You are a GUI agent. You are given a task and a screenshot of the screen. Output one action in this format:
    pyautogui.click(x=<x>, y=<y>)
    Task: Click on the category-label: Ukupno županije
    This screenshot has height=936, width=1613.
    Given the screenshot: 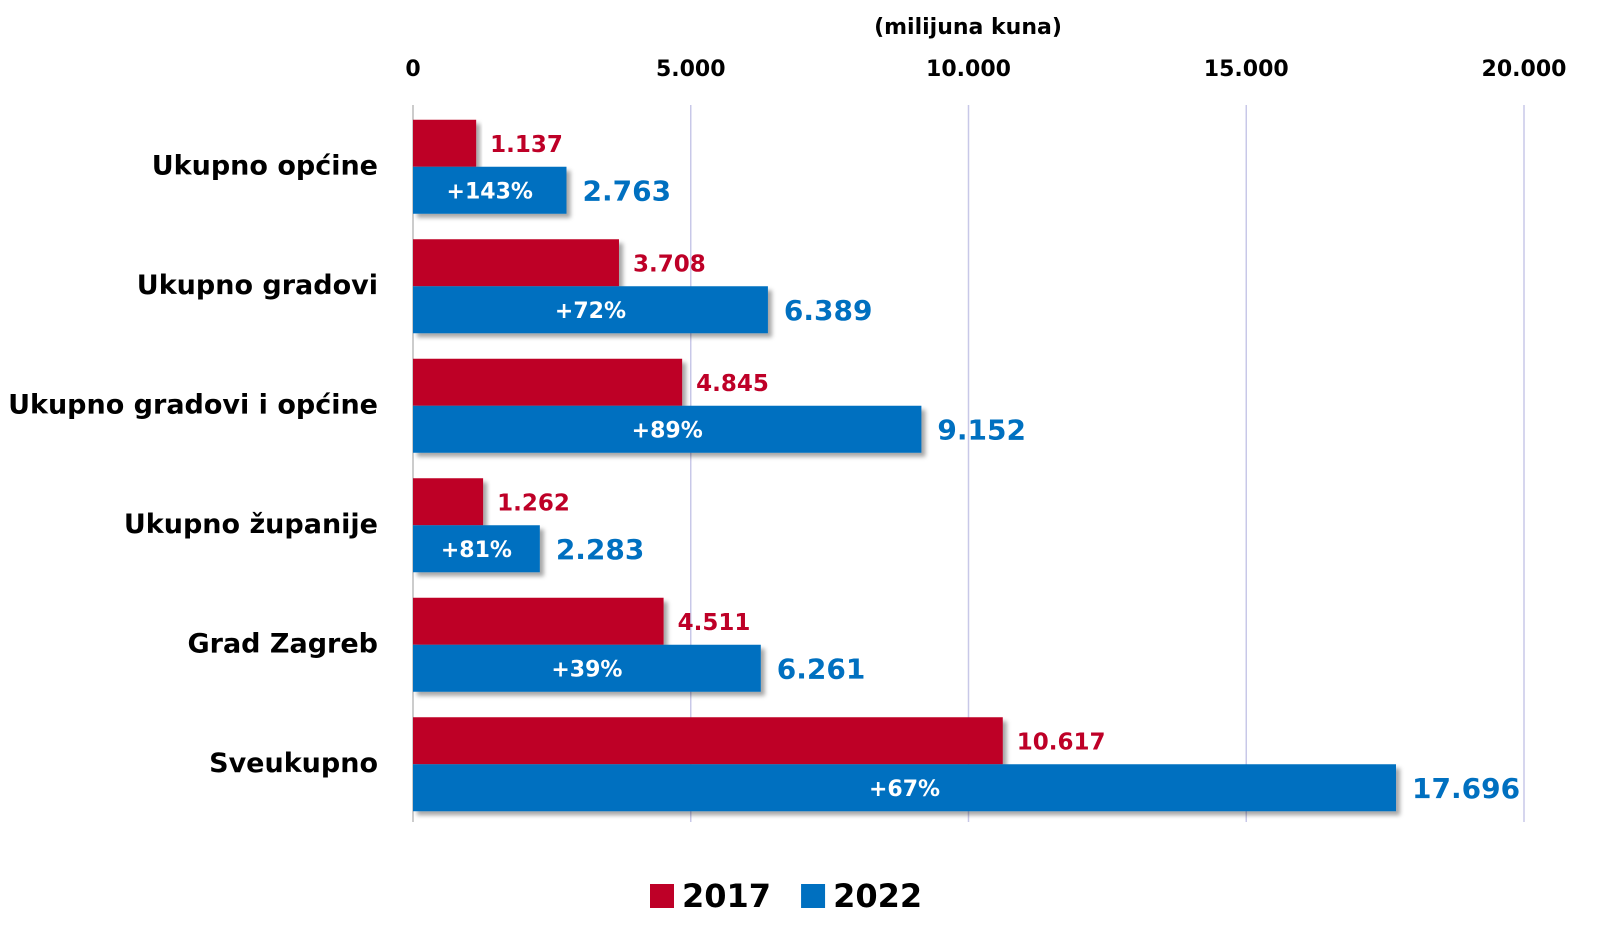 What is the action you would take?
    pyautogui.click(x=251, y=524)
    